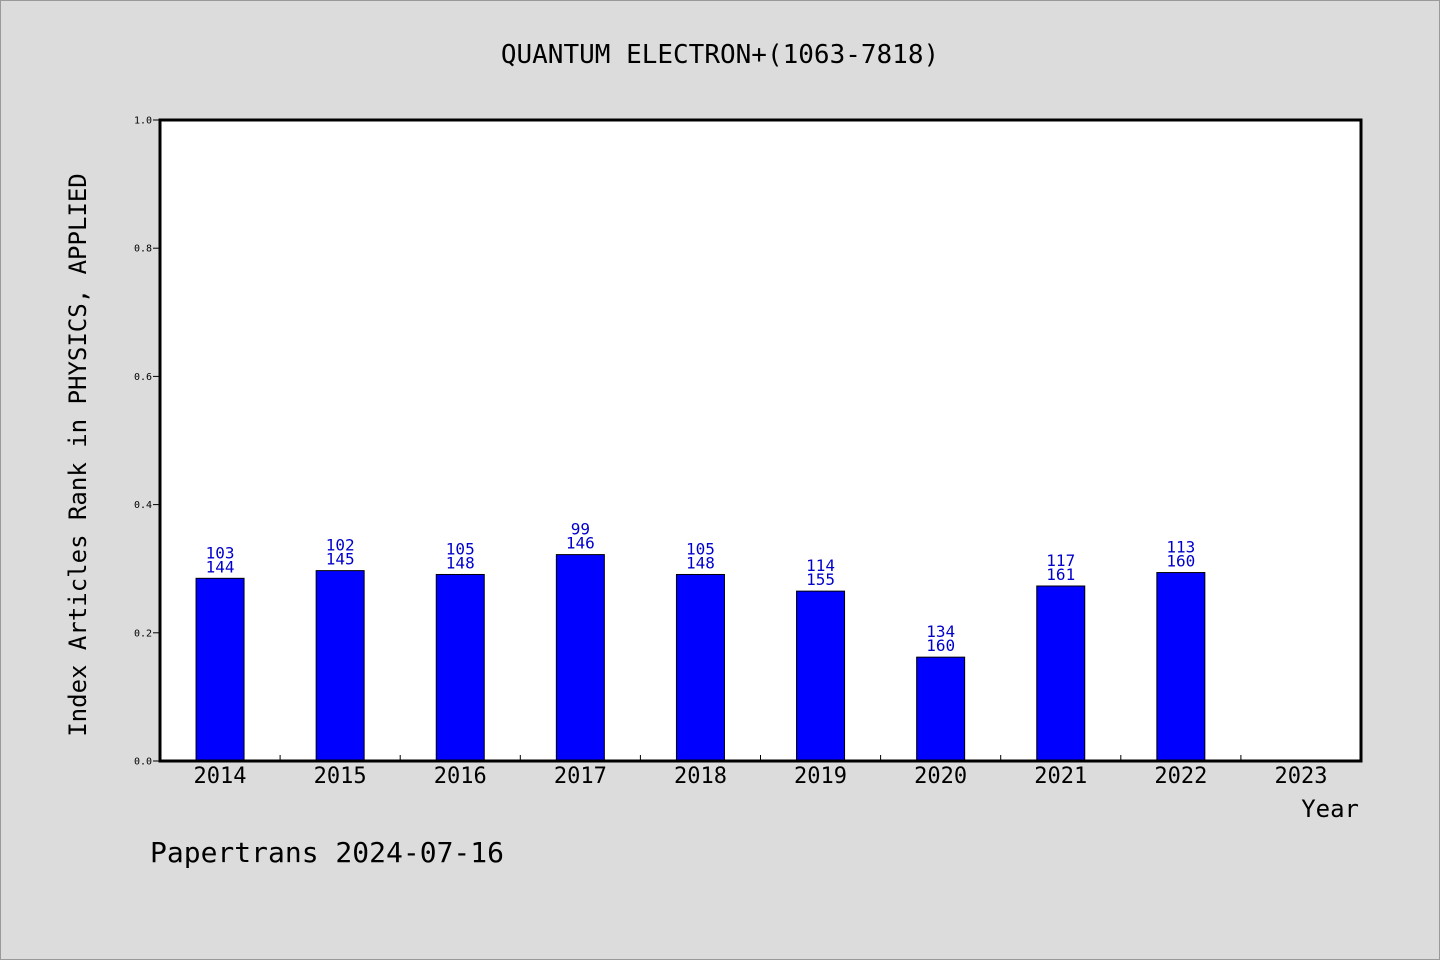 This screenshot has height=960, width=1440. I want to click on x-tick-label: 2019, so click(820, 776).